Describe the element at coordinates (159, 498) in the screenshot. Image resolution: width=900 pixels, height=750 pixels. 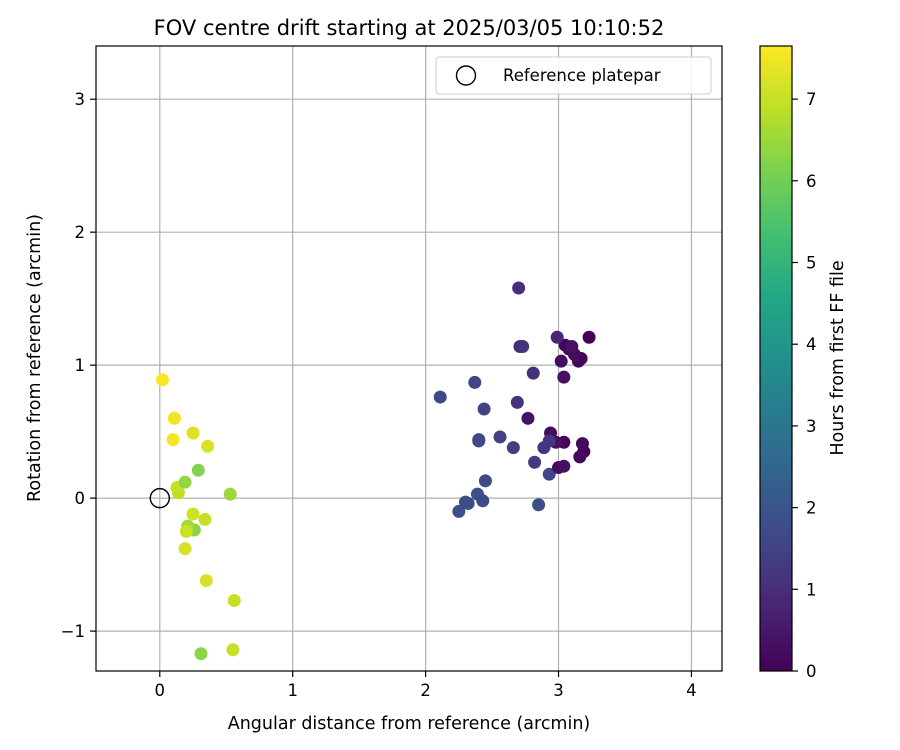
I see `reference-platepar-marker` at that location.